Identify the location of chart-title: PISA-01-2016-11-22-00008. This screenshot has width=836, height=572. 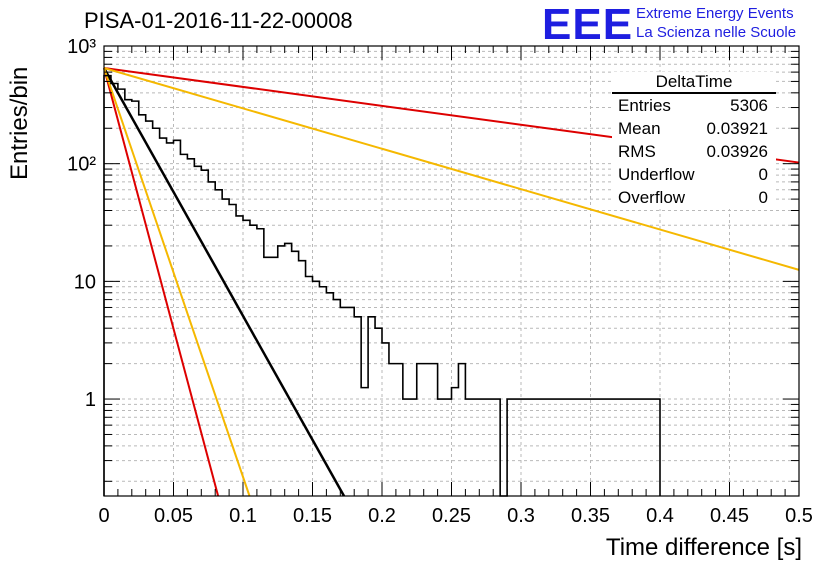
(218, 20).